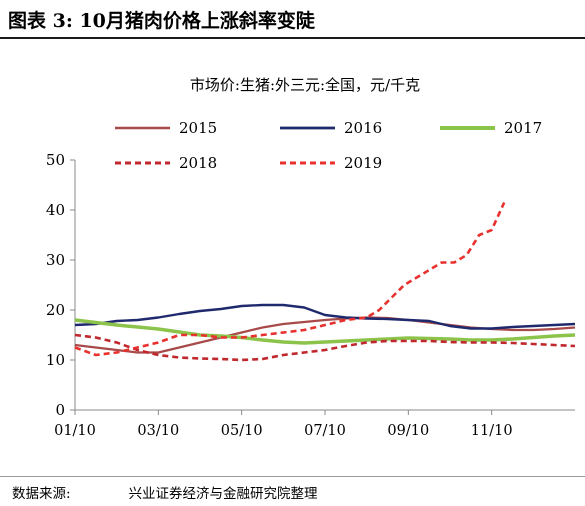  I want to click on source-divider, so click(292, 476).